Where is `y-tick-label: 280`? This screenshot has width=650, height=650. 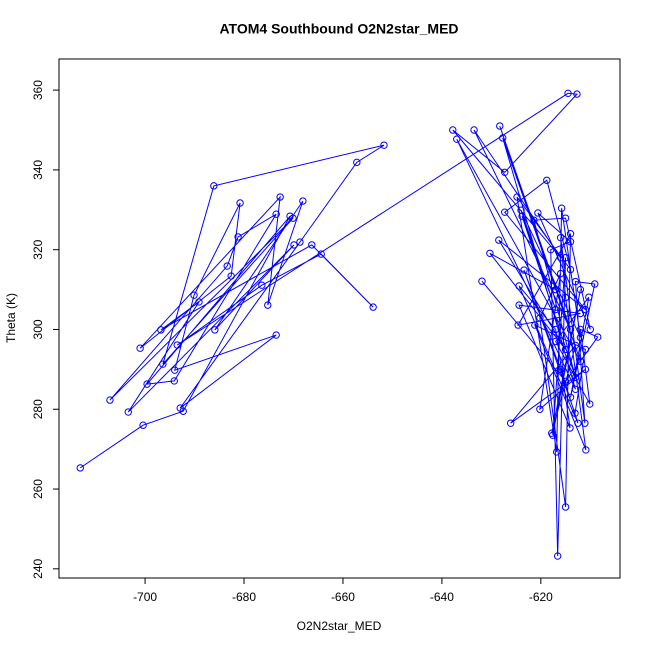 y-tick-label: 280 is located at coordinates (38, 409).